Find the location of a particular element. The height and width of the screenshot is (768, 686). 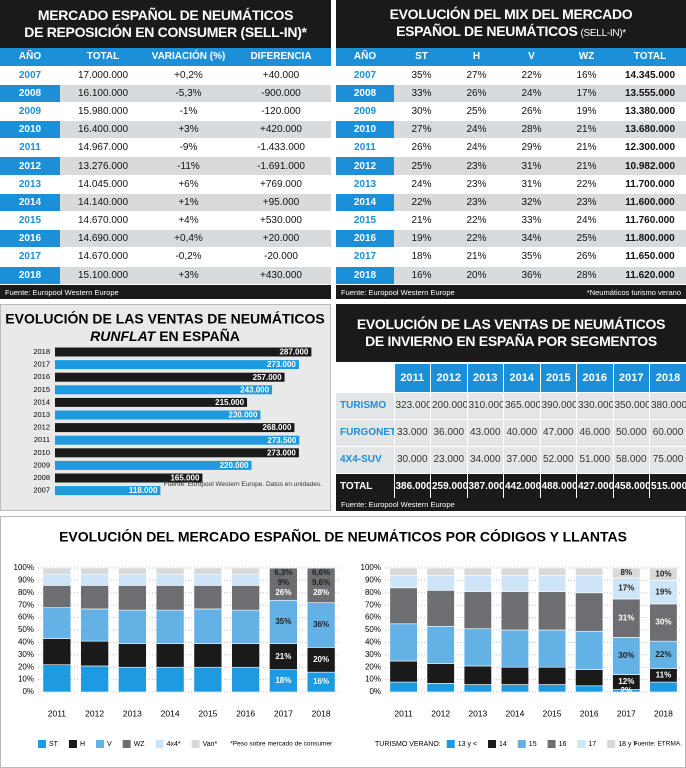

value-label: 10% is located at coordinates (663, 573).